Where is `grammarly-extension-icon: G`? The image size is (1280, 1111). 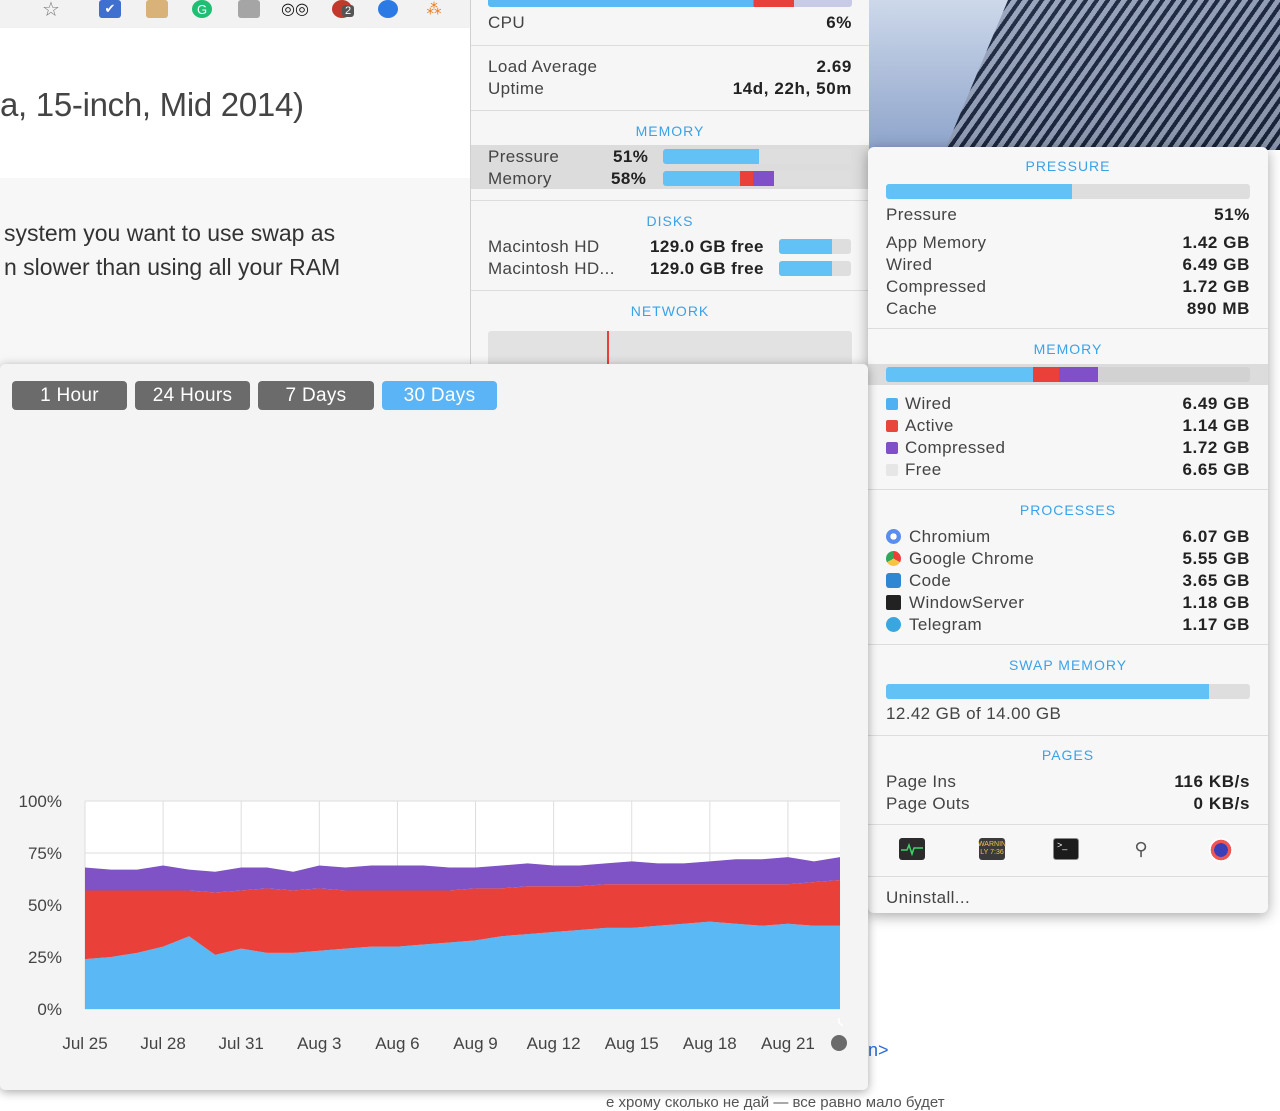
grammarly-extension-icon: G is located at coordinates (202, 9).